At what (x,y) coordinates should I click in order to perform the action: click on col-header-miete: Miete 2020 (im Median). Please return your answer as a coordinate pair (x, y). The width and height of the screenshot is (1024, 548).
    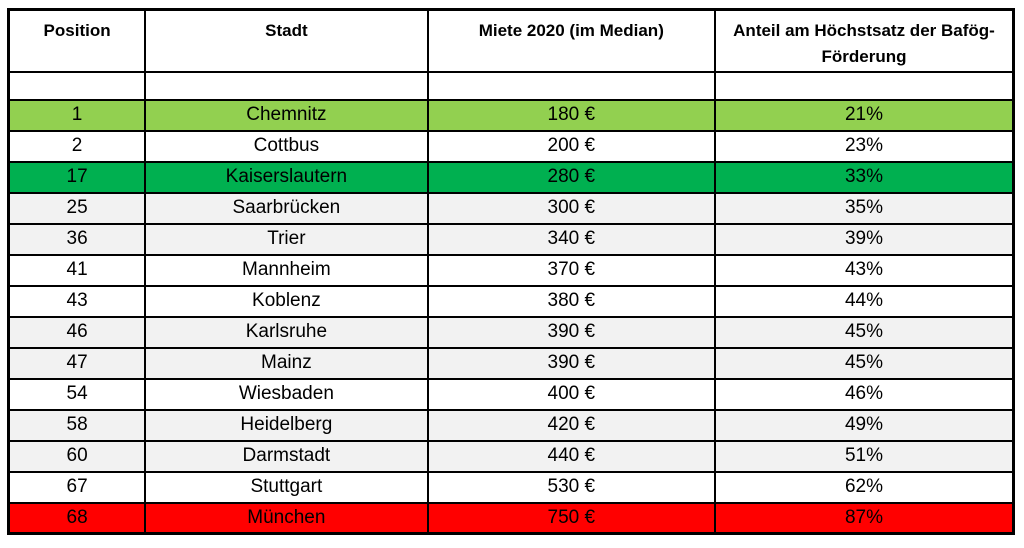
    Looking at the image, I should click on (571, 40).